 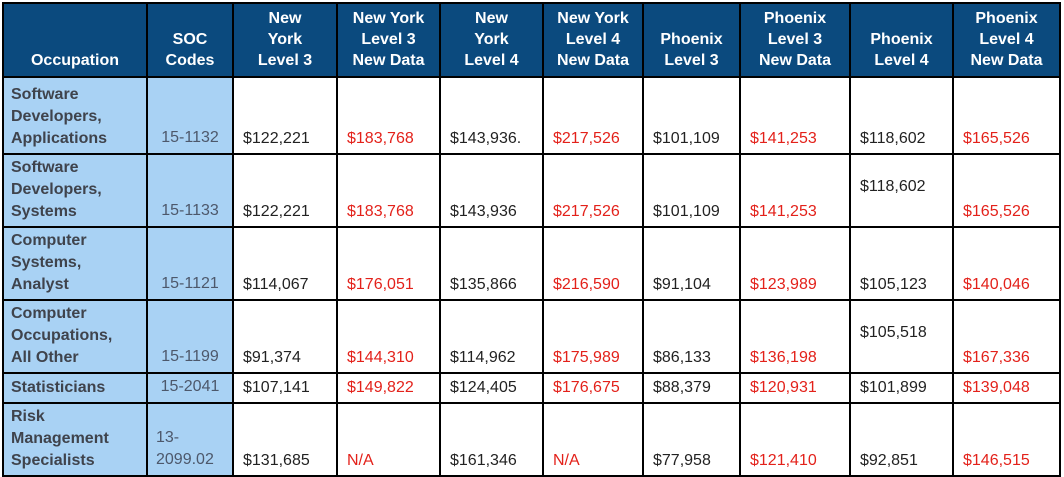 I want to click on cell-new-york-level-3-new-data: $149,822, so click(x=388, y=388).